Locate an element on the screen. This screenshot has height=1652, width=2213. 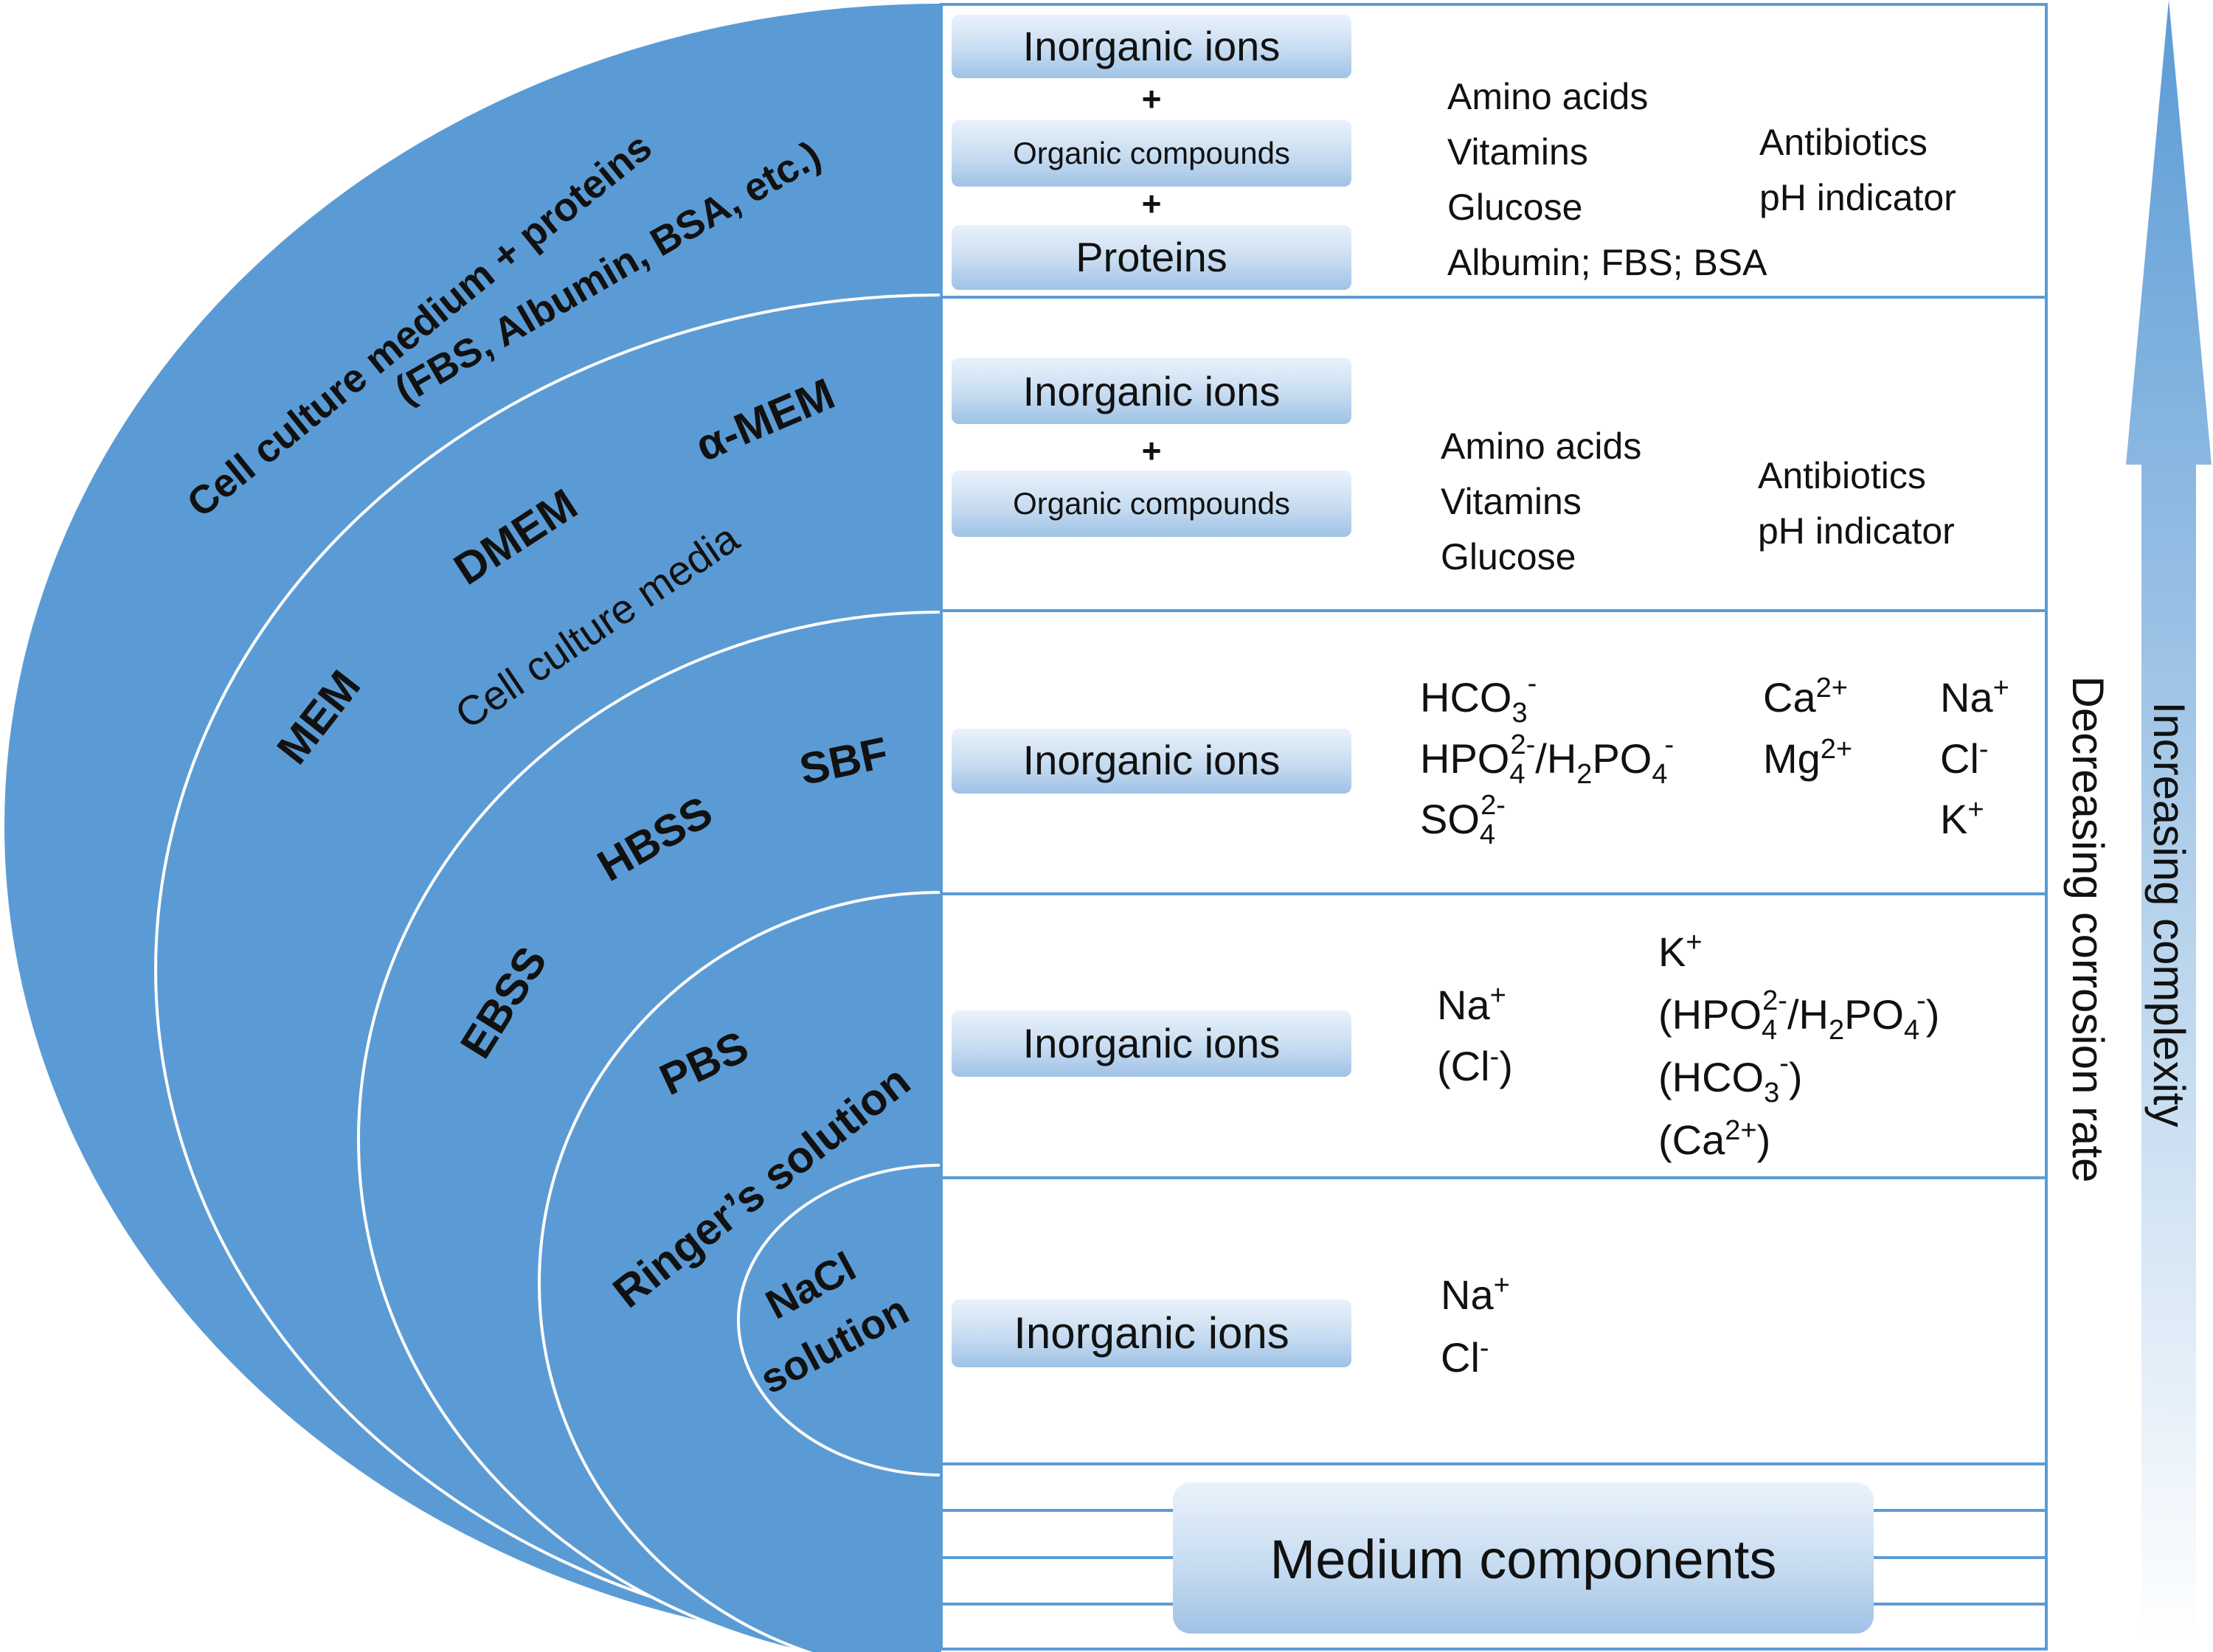
ion-phosphate: HPO42-/H2PO4- is located at coordinates (1547, 759).